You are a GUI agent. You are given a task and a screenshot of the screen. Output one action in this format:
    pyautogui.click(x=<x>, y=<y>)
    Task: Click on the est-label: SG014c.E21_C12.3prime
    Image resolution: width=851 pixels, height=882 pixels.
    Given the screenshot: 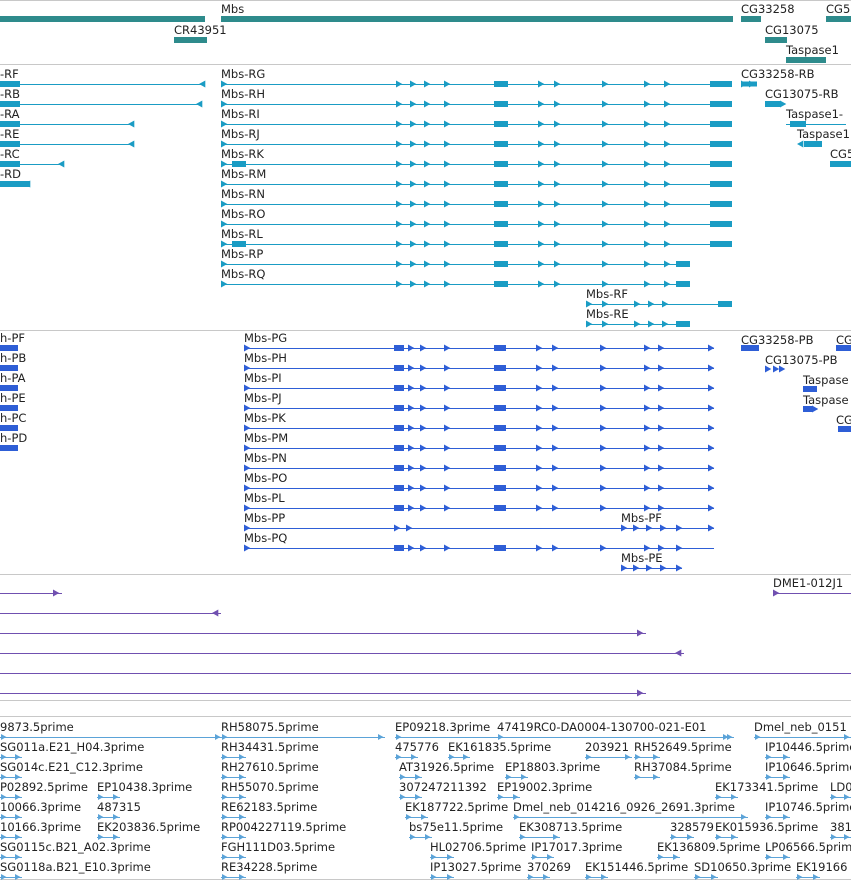 What is the action you would take?
    pyautogui.click(x=71, y=767)
    